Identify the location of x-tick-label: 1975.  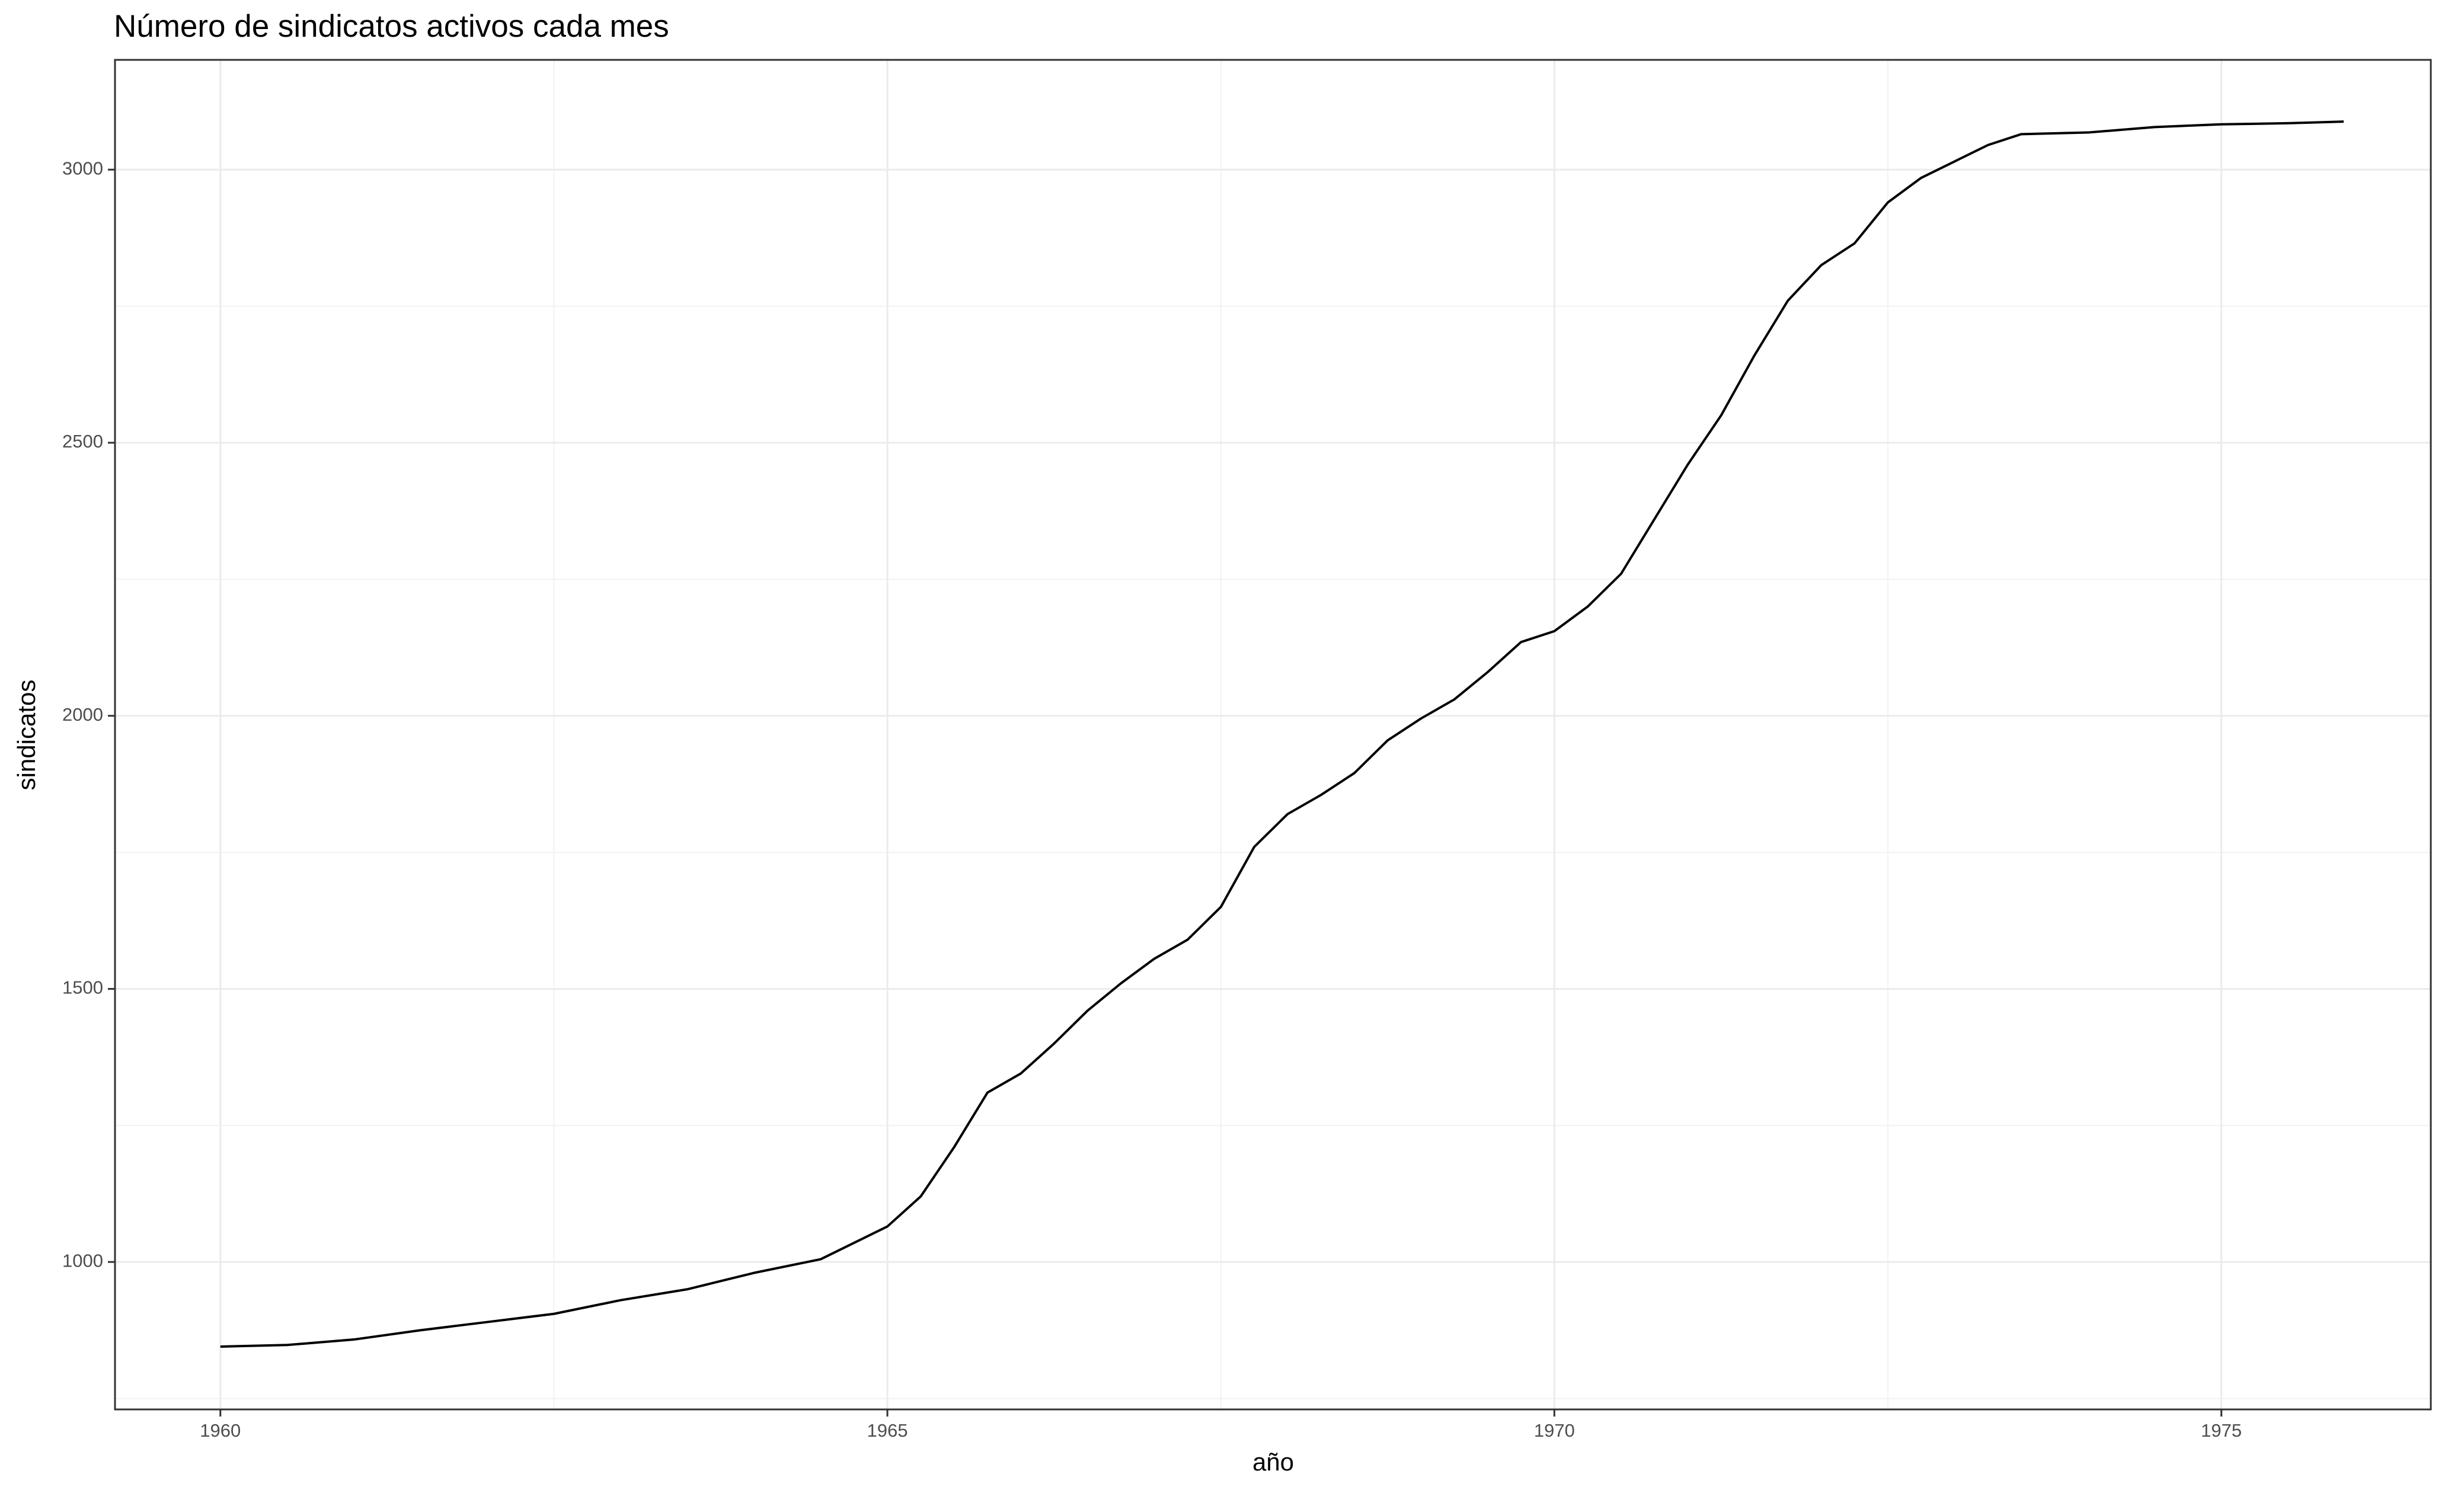
(2222, 1430).